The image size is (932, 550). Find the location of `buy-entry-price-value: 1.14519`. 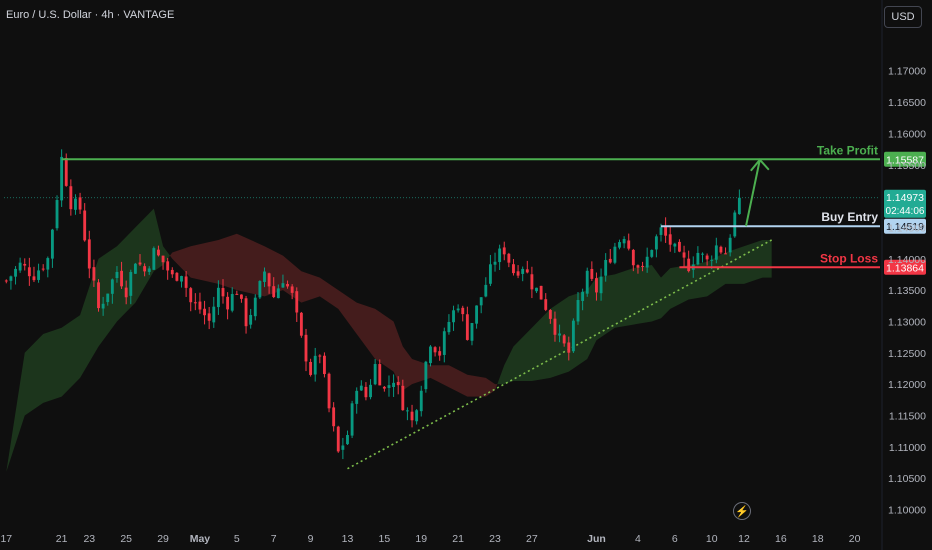

buy-entry-price-value: 1.14519 is located at coordinates (905, 227).